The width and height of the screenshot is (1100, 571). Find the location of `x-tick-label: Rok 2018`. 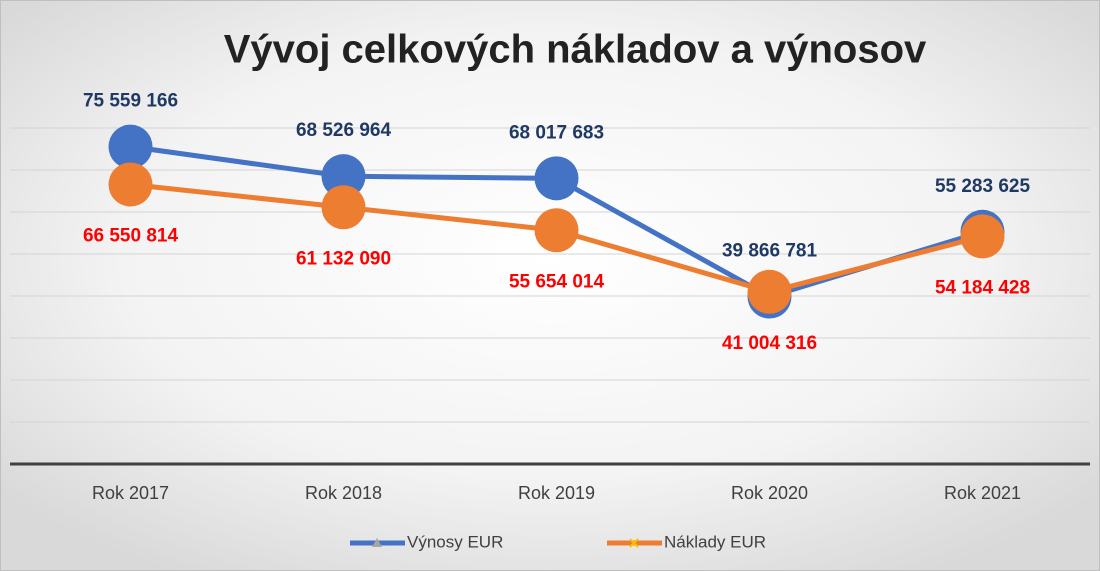

x-tick-label: Rok 2018 is located at coordinates (343, 493).